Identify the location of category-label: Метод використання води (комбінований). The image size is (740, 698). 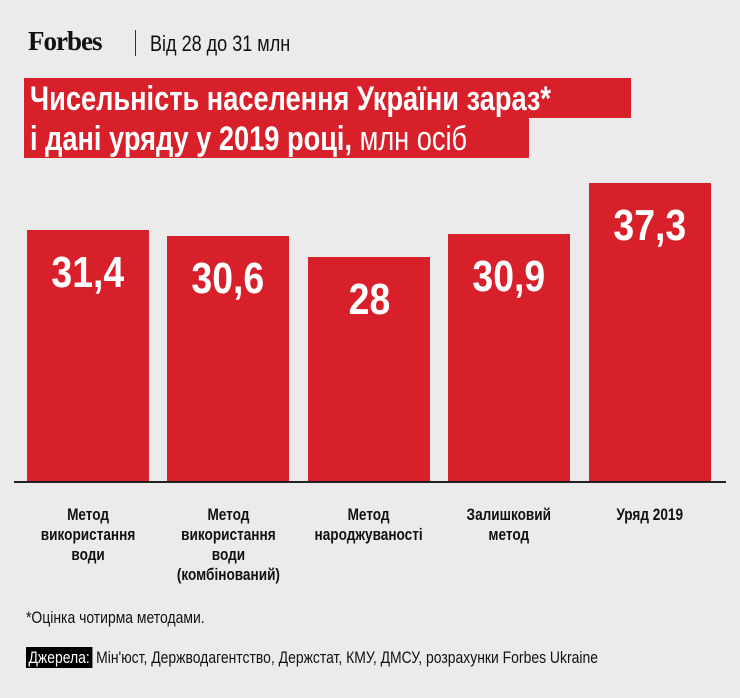
(228, 544).